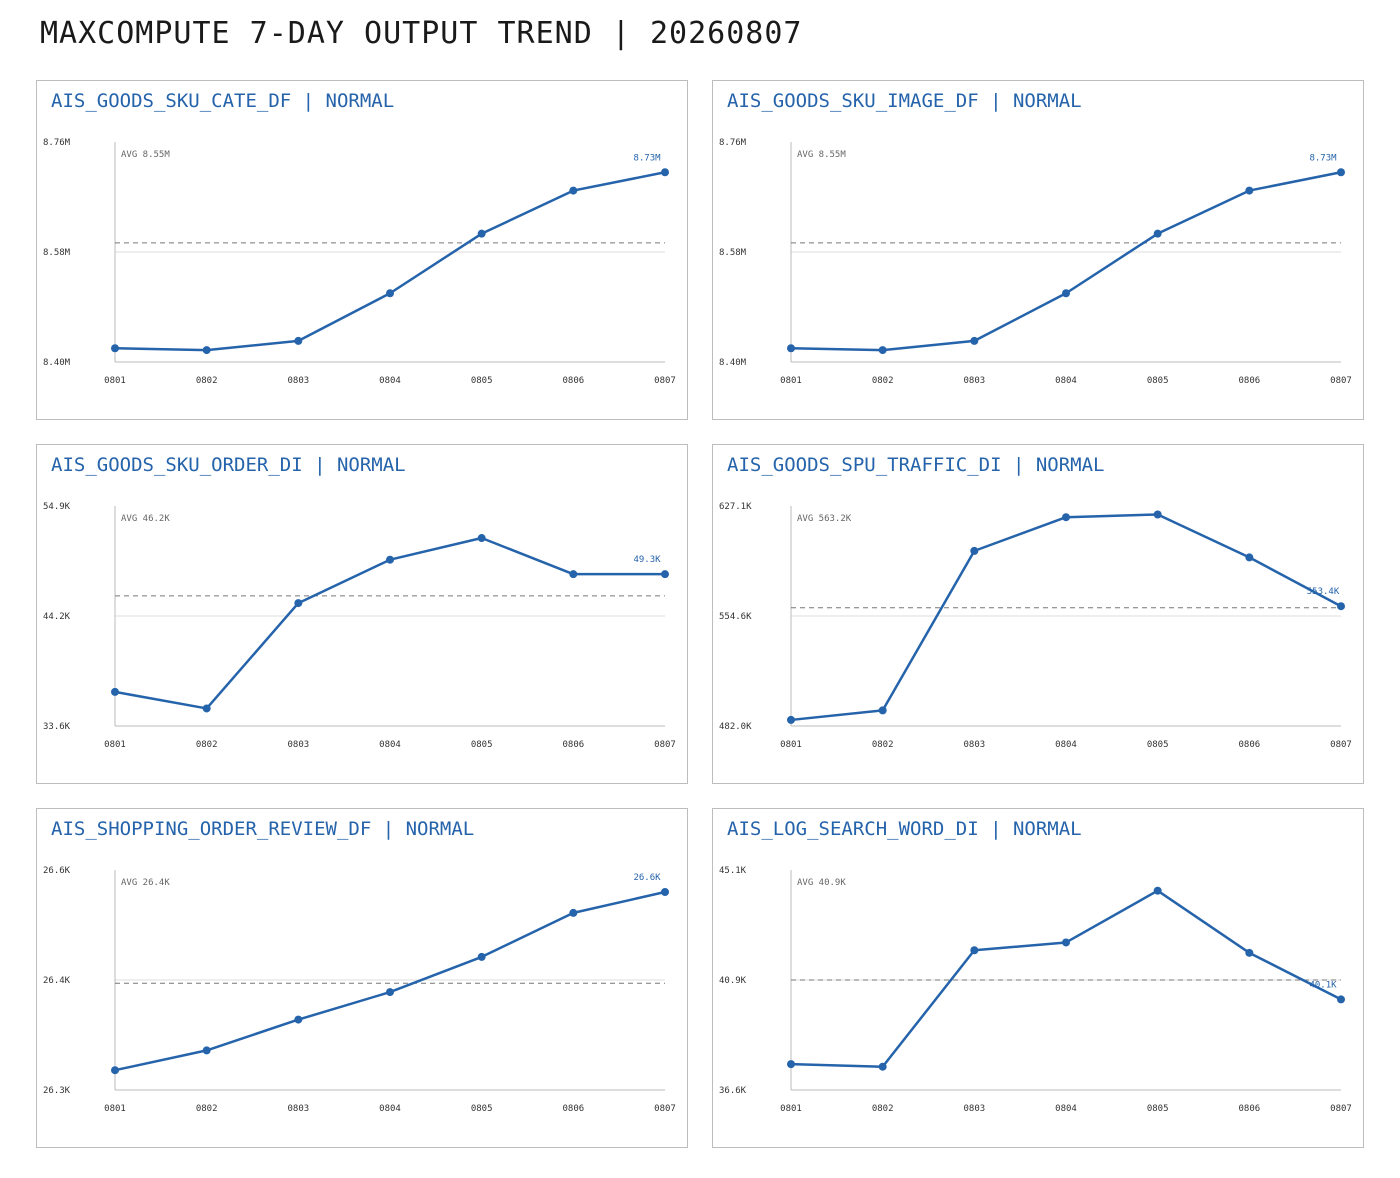 The image size is (1400, 1178). What do you see at coordinates (1323, 592) in the screenshot?
I see `last-value-label: 553.4K` at bounding box center [1323, 592].